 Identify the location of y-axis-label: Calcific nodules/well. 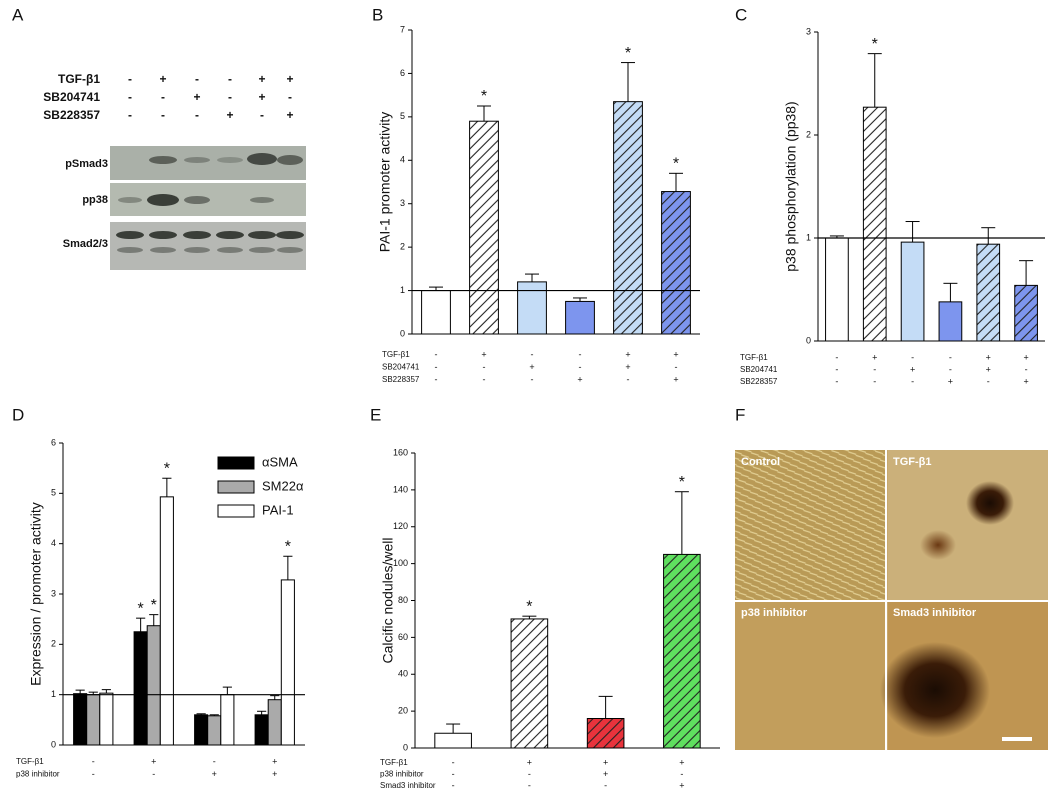
(388, 600).